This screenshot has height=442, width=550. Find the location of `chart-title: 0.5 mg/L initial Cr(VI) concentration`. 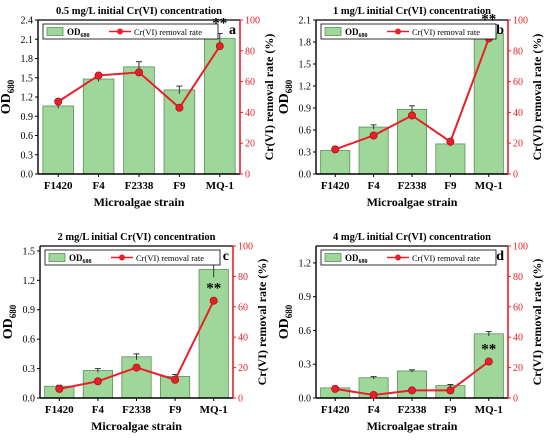

chart-title: 0.5 mg/L initial Cr(VI) concentration is located at coordinates (139, 11).